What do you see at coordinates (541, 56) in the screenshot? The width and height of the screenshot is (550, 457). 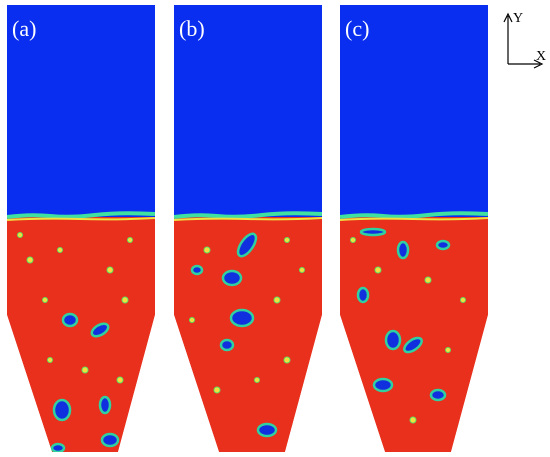 I see `axis-label: X` at bounding box center [541, 56].